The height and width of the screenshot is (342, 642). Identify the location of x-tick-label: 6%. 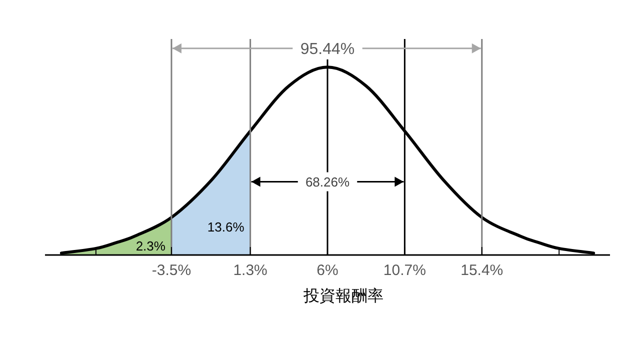
(327, 270).